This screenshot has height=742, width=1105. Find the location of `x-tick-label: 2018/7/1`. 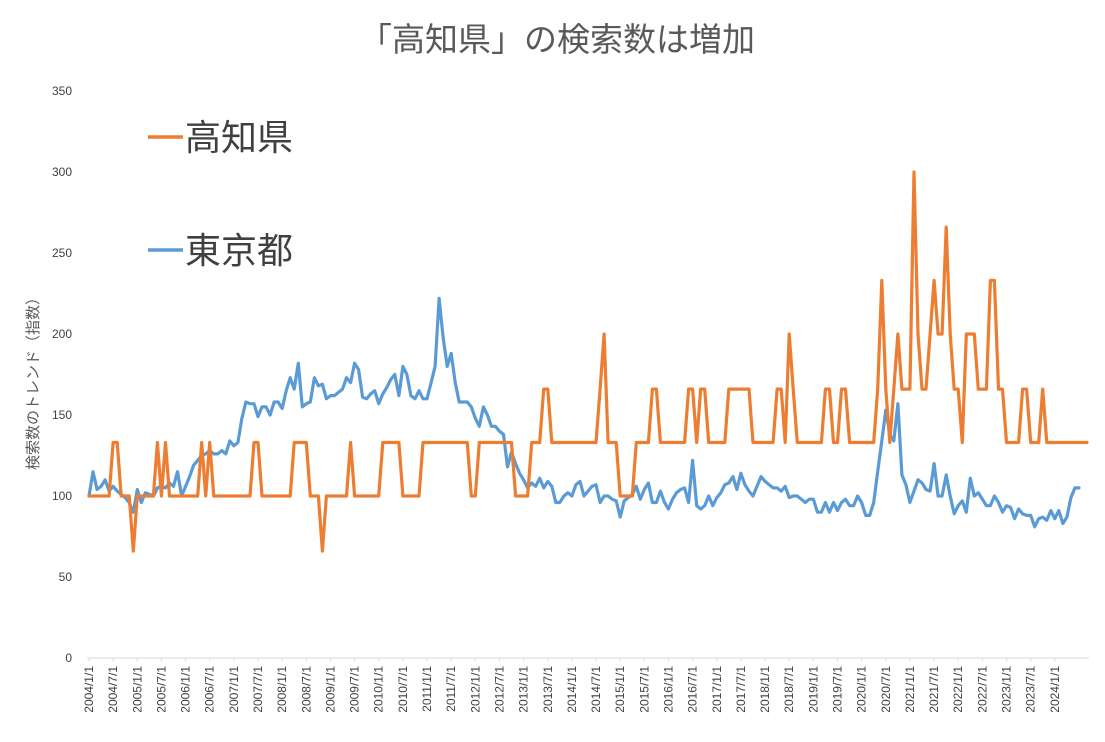

x-tick-label: 2018/7/1 is located at coordinates (789, 689).